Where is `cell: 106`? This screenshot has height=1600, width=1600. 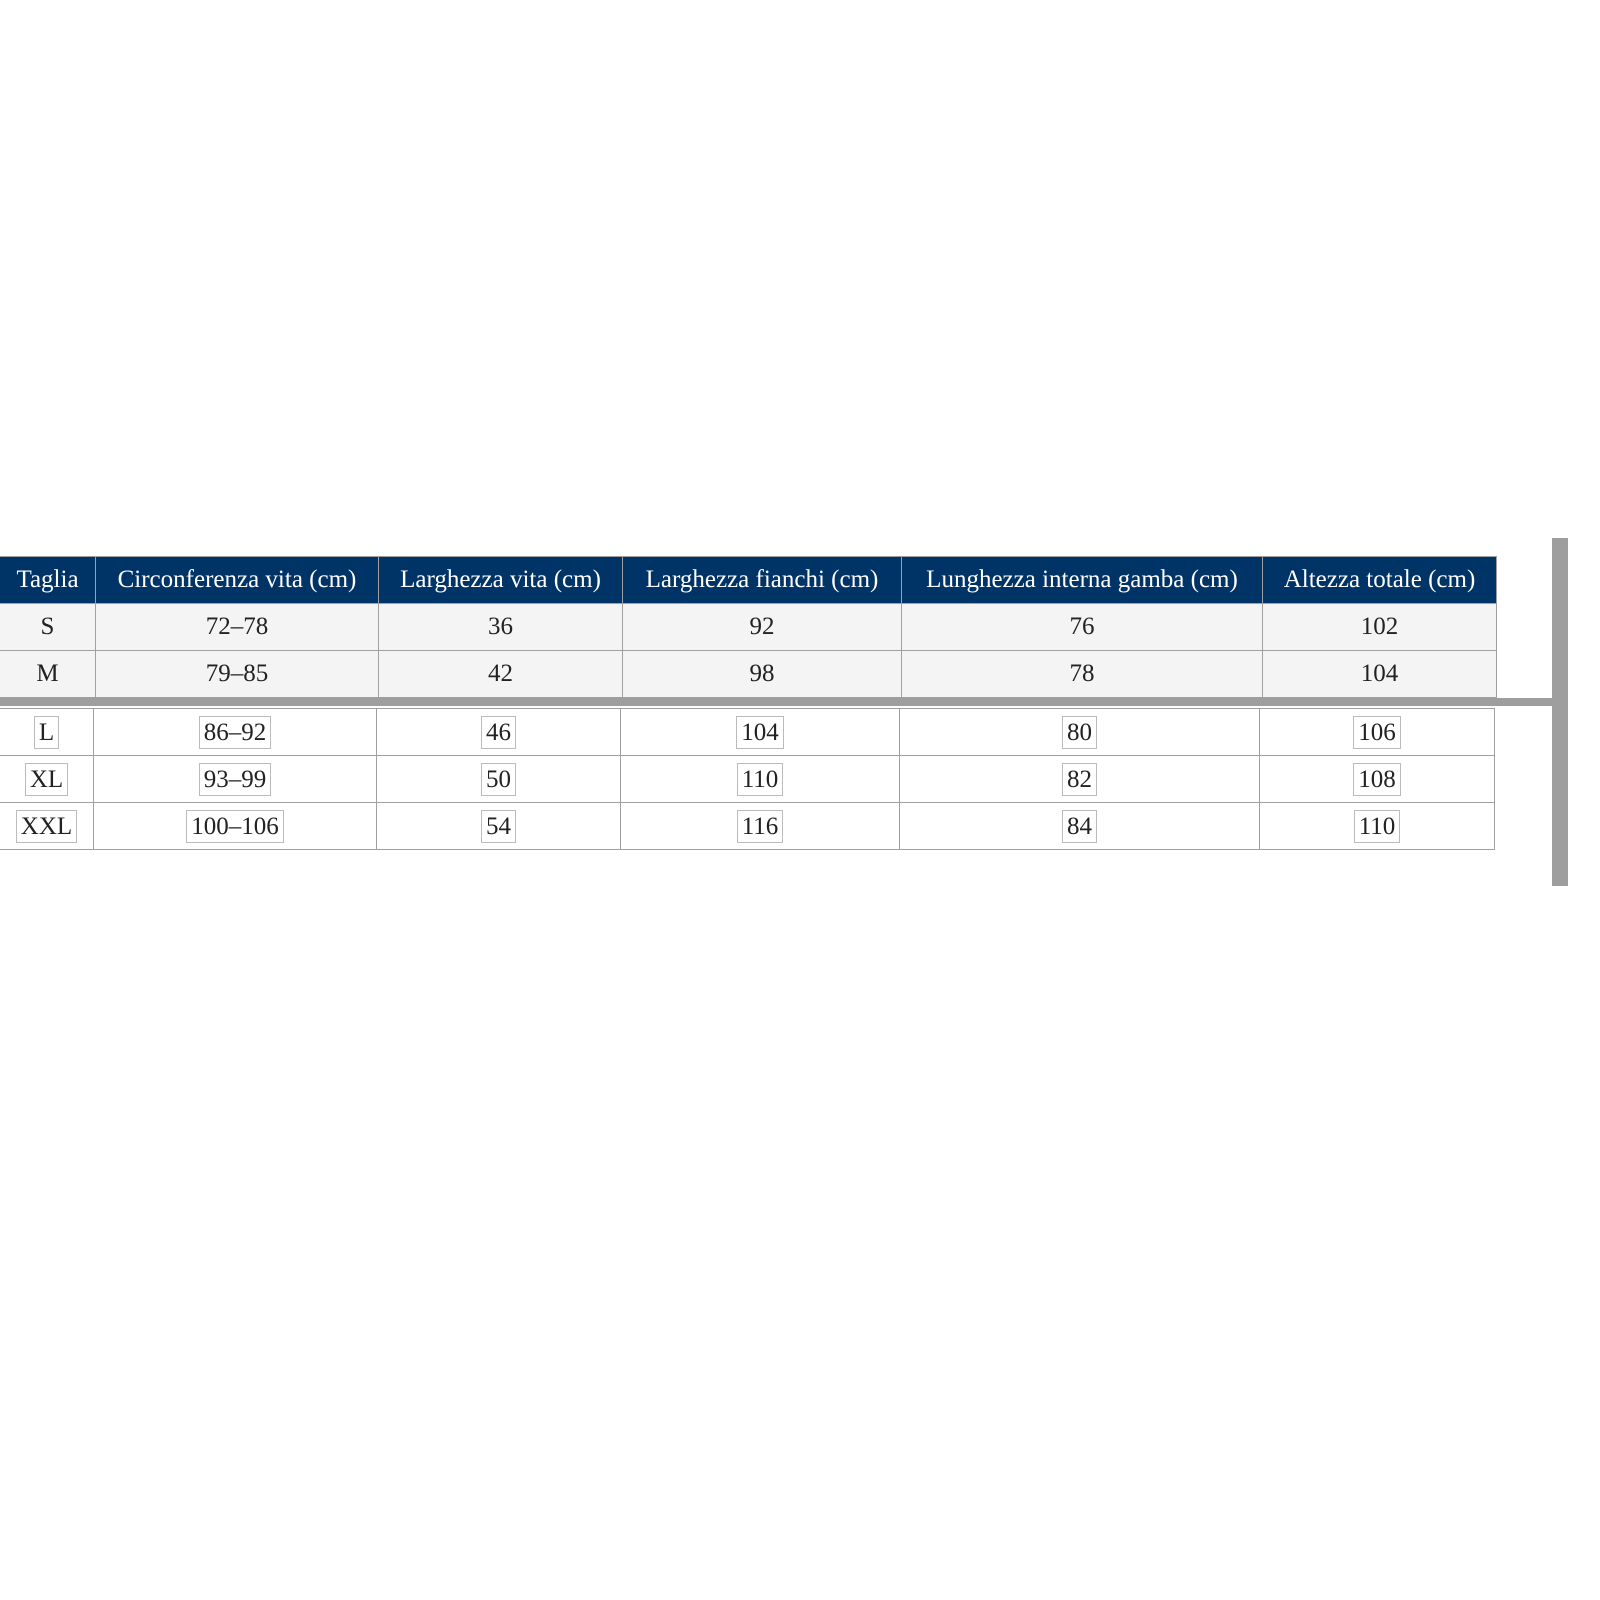 cell: 106 is located at coordinates (1377, 732).